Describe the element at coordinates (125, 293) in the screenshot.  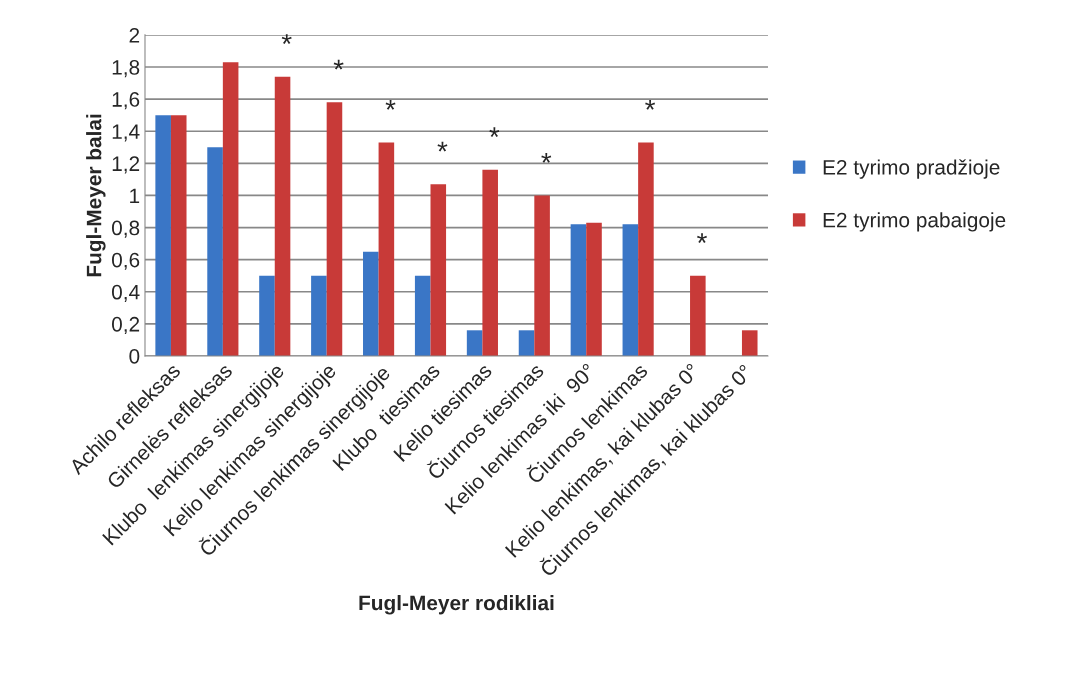
I see `y-tick-label: 0,4` at that location.